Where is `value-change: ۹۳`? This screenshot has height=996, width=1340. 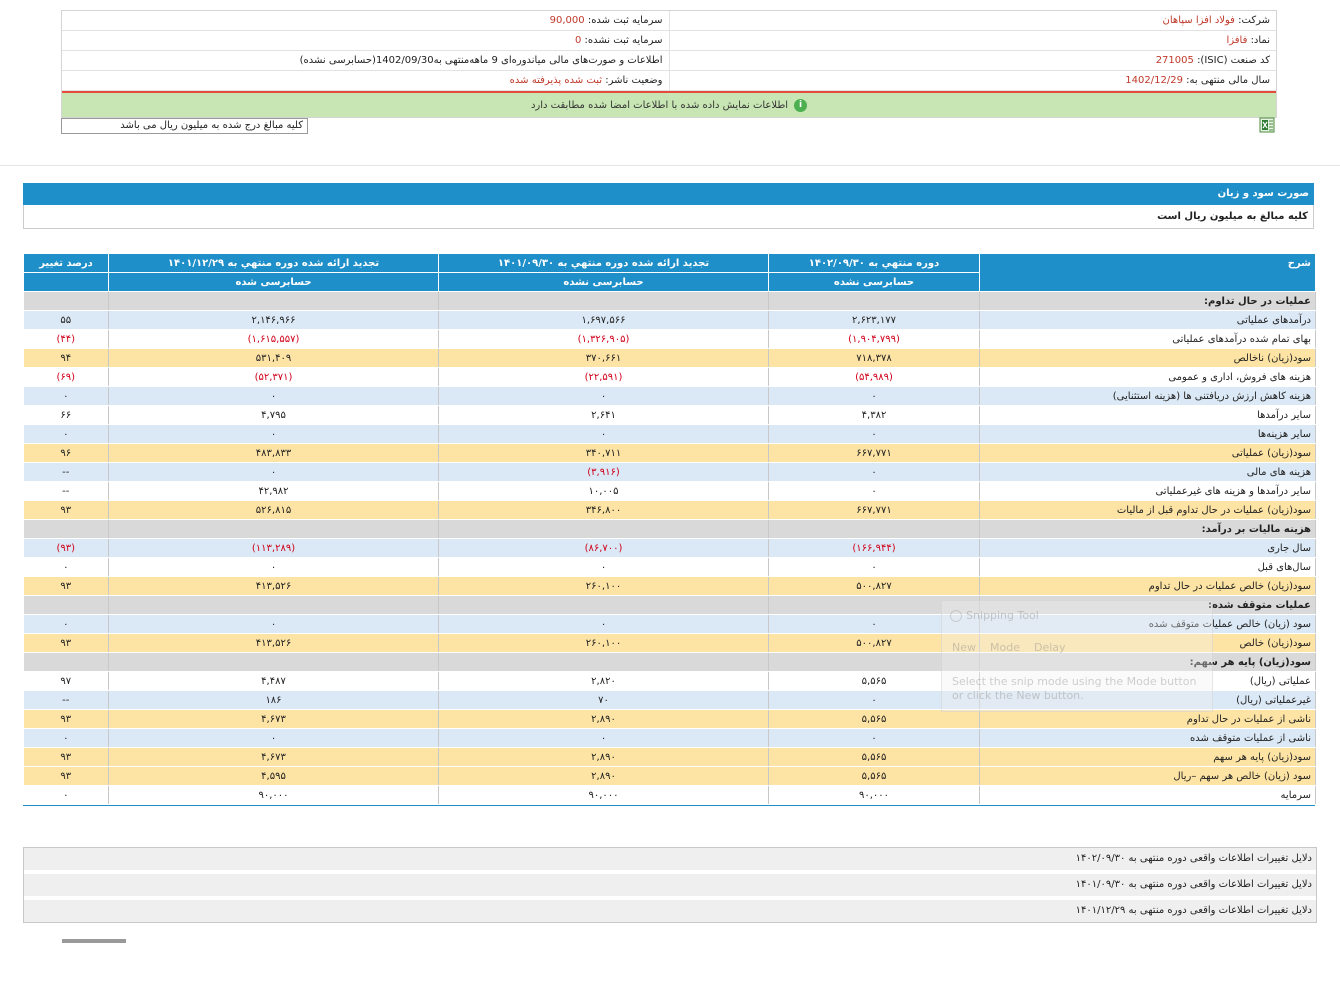
value-change: ۹۳ is located at coordinates (66, 776).